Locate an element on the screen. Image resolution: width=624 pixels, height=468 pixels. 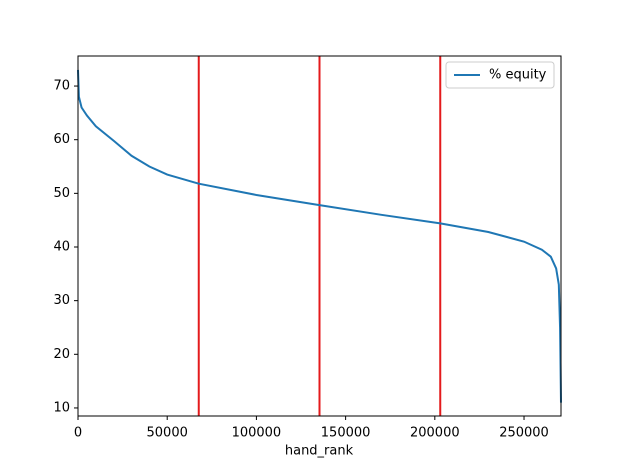
x-tick-label: 200000 is located at coordinates (435, 433).